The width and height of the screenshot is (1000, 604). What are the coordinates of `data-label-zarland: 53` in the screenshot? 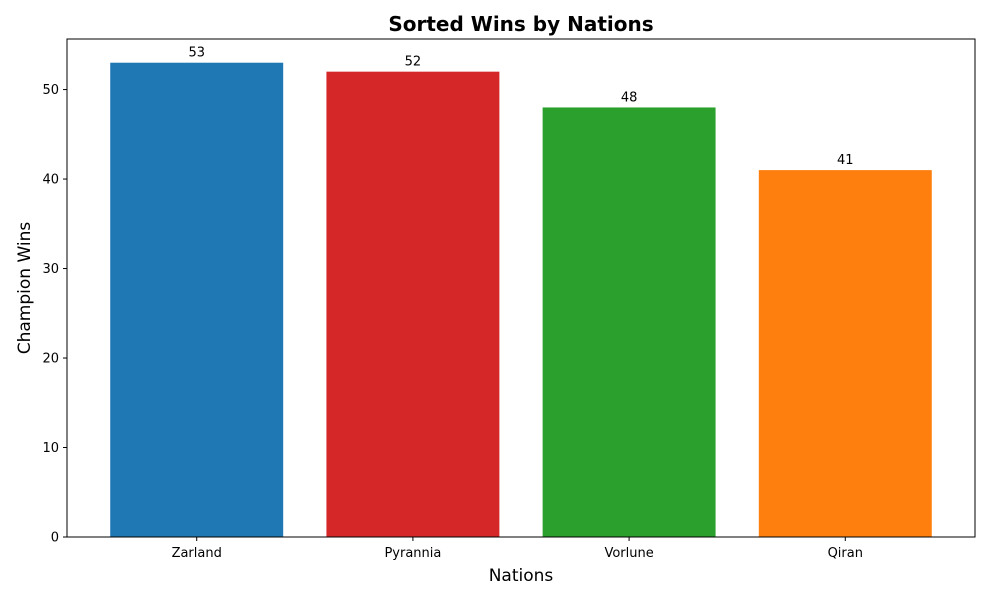 It's located at (196, 53).